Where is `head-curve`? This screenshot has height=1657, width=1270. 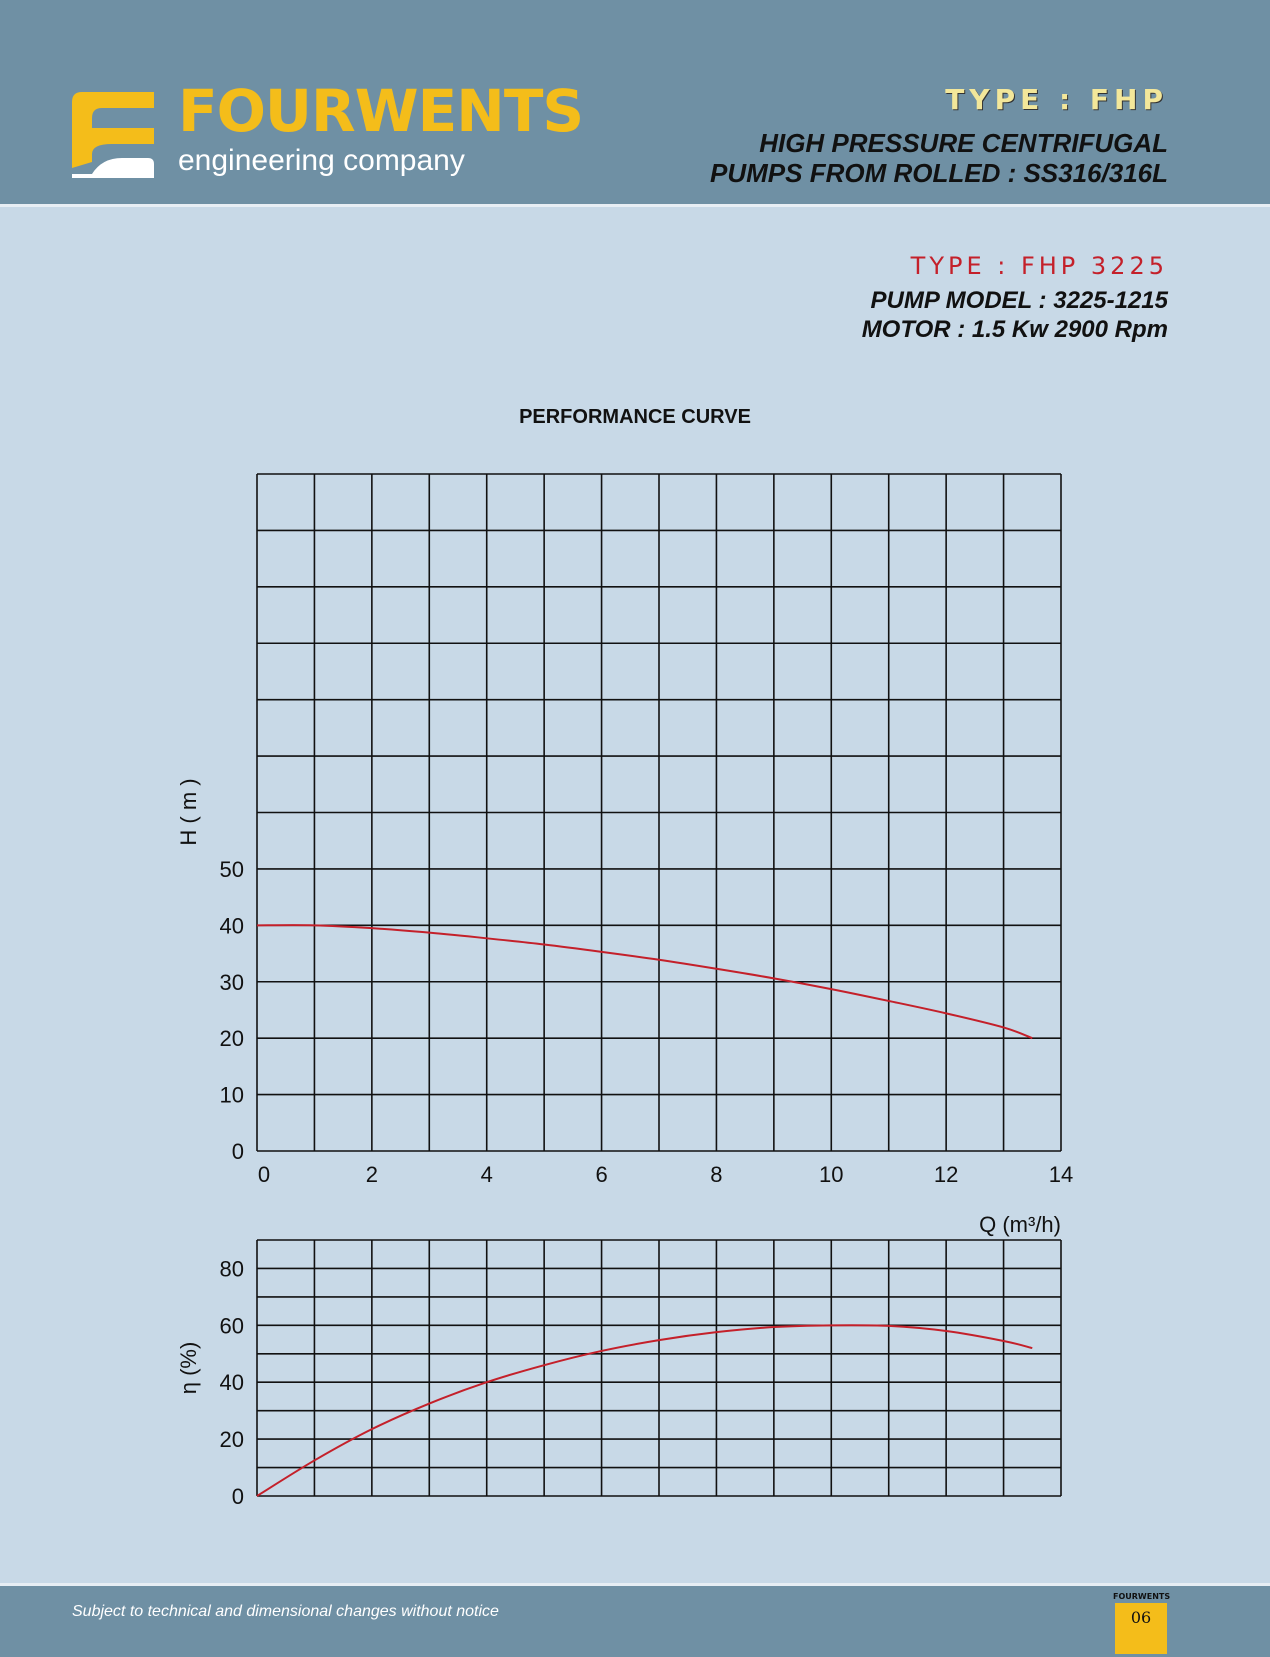 head-curve is located at coordinates (644, 982).